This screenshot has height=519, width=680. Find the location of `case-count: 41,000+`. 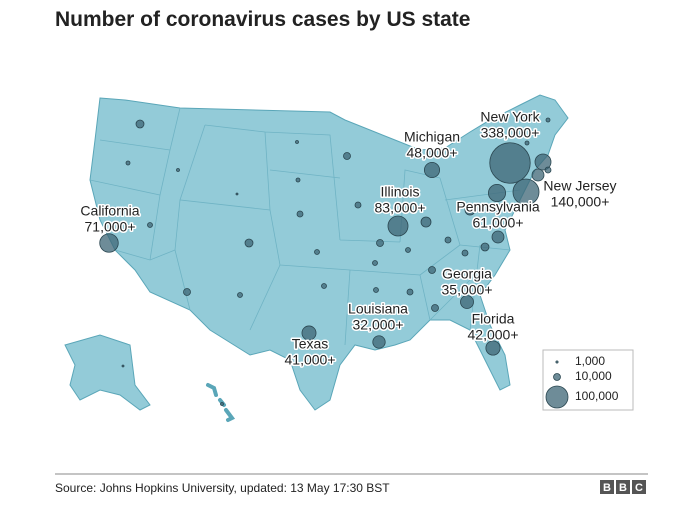

case-count: 41,000+ is located at coordinates (310, 360).